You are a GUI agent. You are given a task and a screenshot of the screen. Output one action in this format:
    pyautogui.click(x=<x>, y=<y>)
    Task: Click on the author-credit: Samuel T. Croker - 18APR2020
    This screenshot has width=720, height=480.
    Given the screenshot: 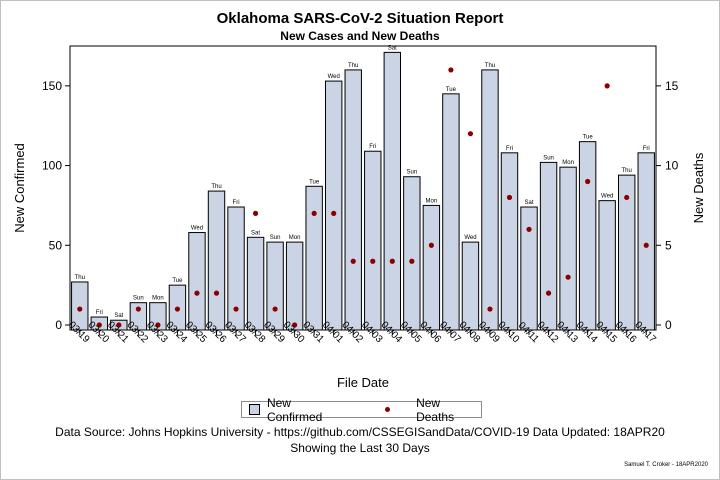 What is the action you would take?
    pyautogui.click(x=666, y=465)
    